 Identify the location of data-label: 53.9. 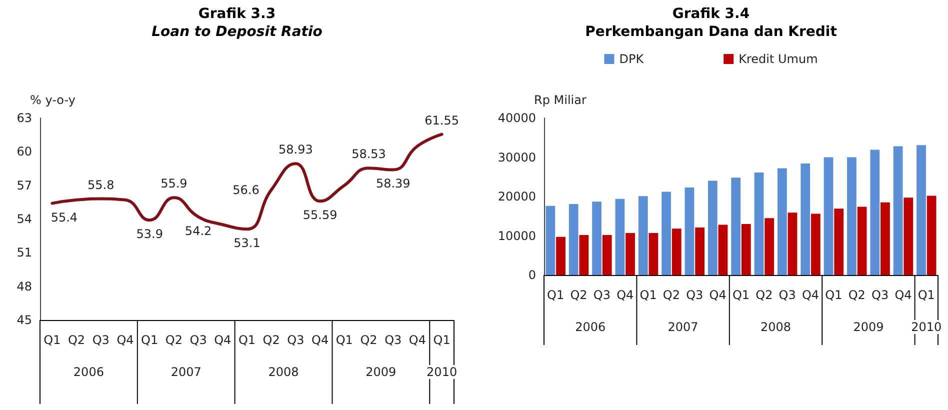
(149, 234).